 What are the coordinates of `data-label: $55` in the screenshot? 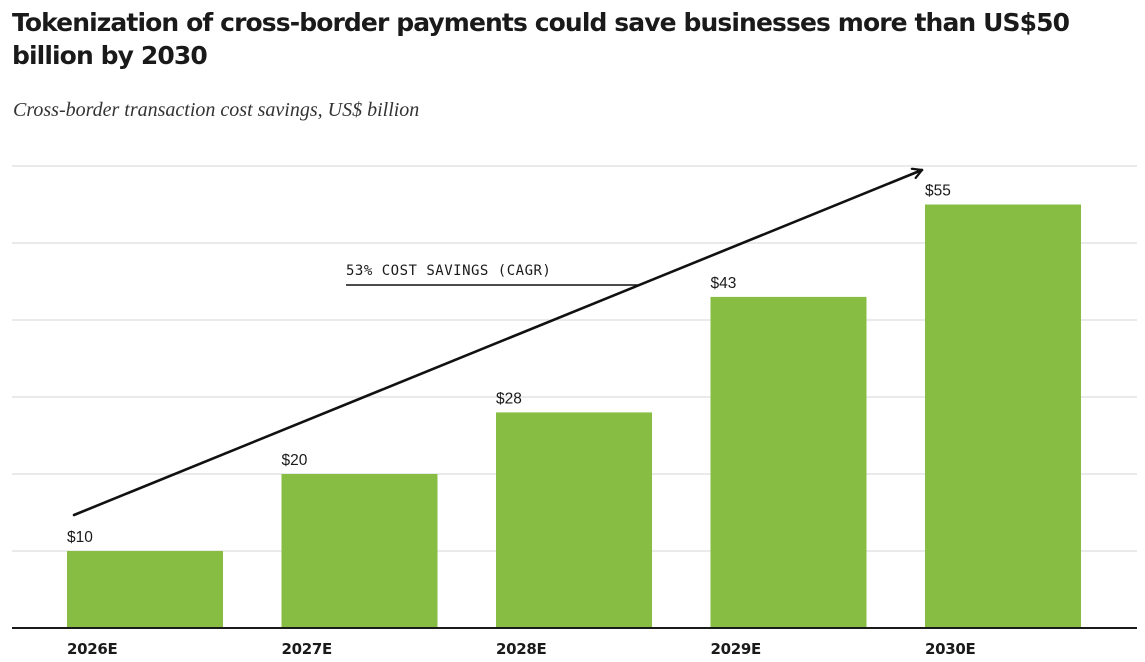 It's located at (938, 191).